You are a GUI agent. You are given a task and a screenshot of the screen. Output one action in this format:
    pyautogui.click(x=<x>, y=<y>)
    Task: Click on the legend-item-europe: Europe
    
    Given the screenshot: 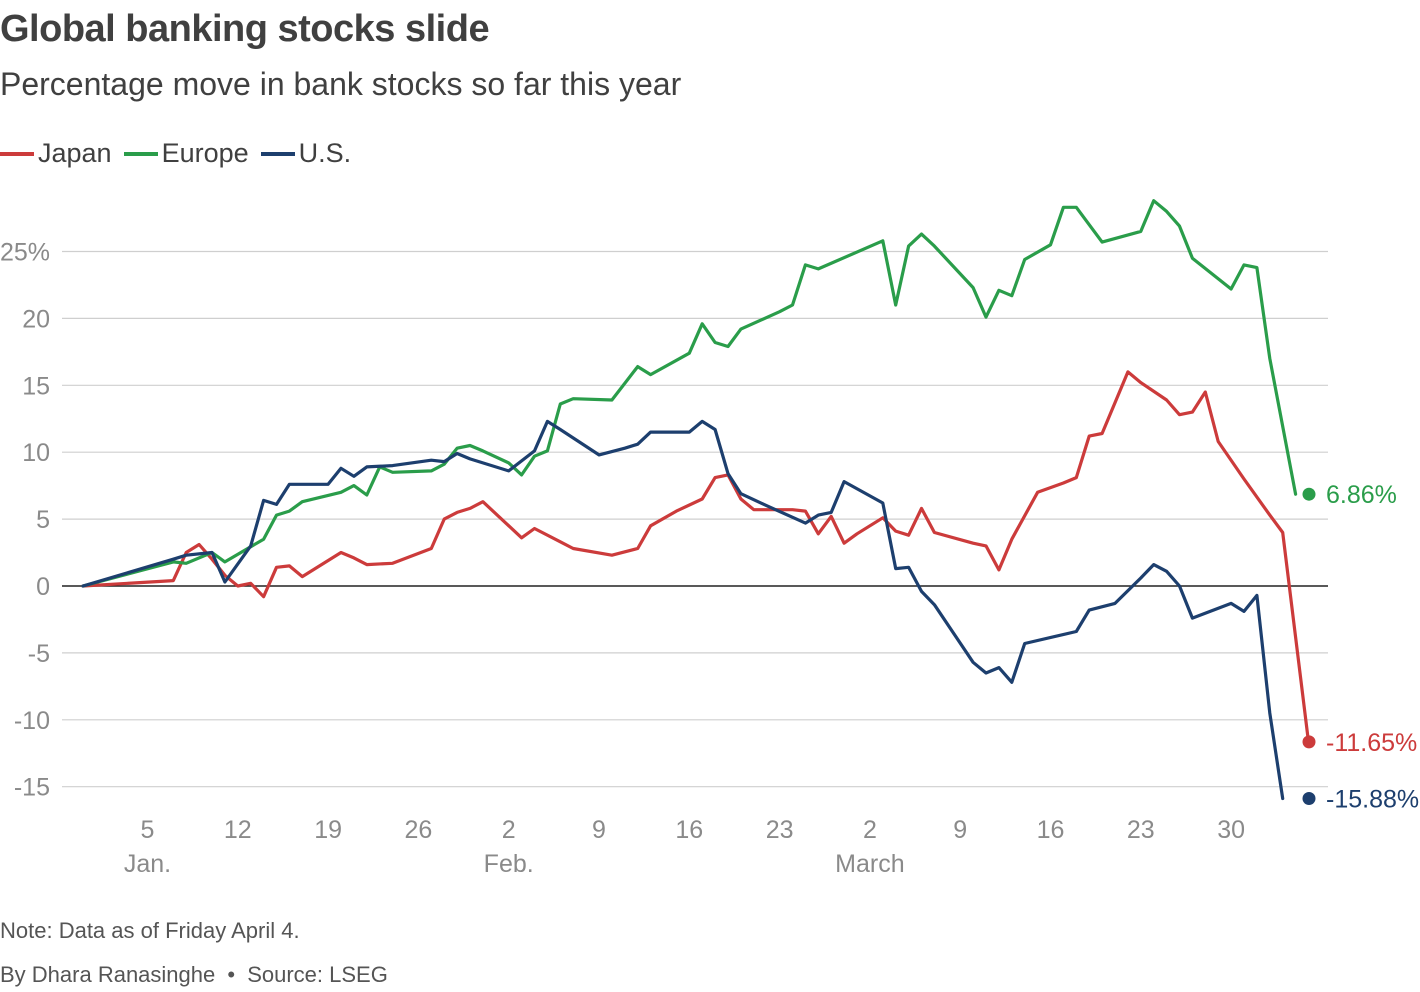 What is the action you would take?
    pyautogui.click(x=186, y=153)
    